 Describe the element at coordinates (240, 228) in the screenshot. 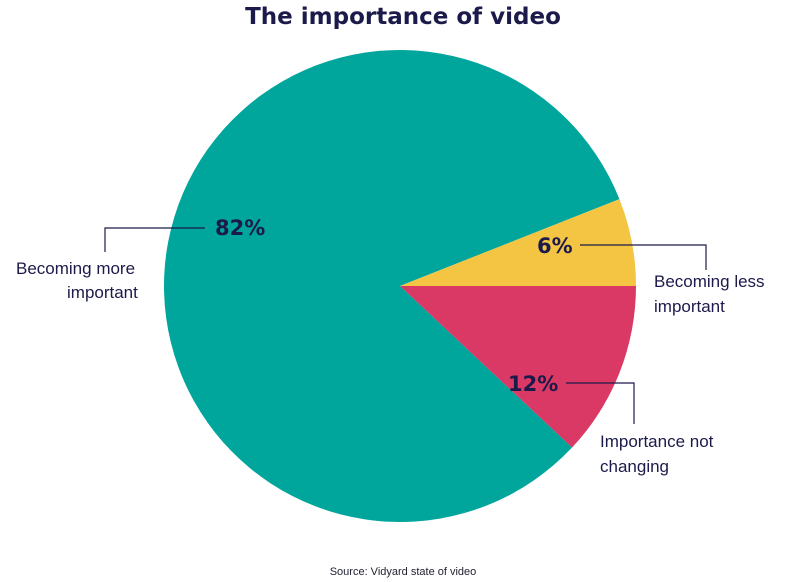

I see `slice-becoming-more-important-value-label: 82%` at that location.